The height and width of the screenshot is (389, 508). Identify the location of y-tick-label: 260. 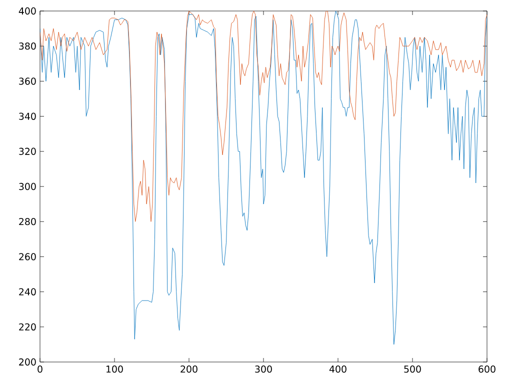
(27, 256).